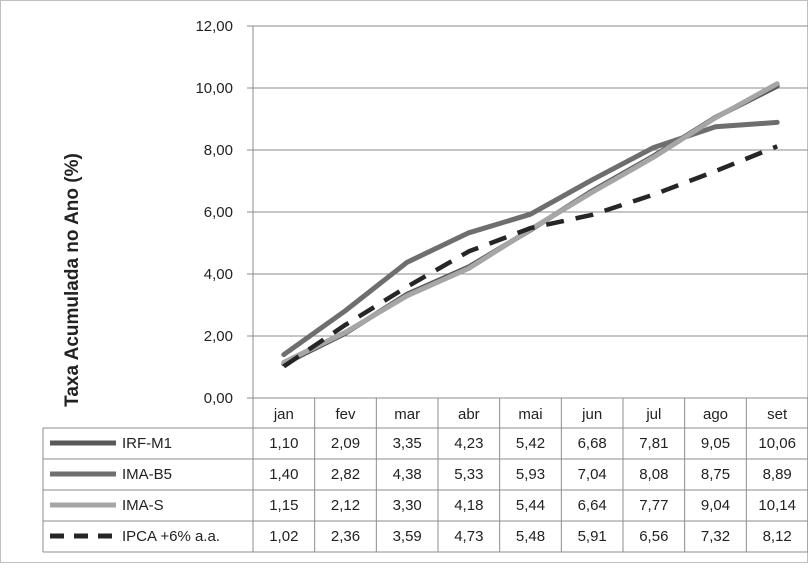 The height and width of the screenshot is (568, 808). What do you see at coordinates (214, 26) in the screenshot?
I see `y-tick-label: 12,00` at bounding box center [214, 26].